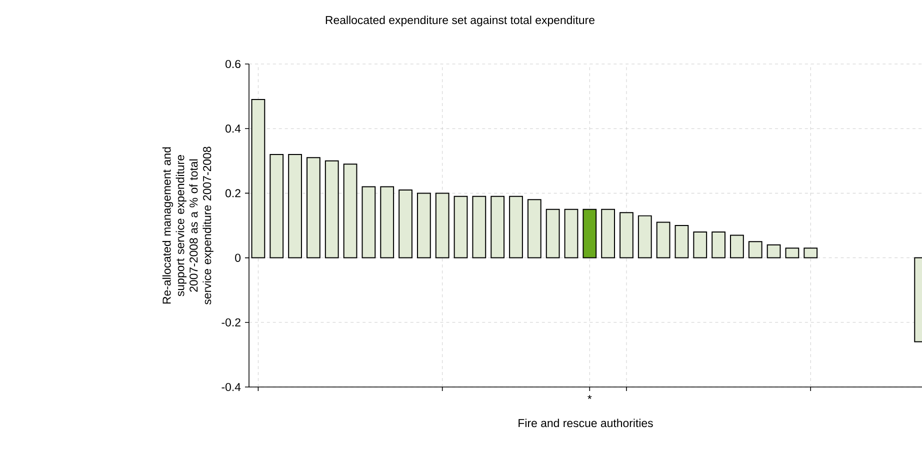 The height and width of the screenshot is (464, 922). I want to click on y-axis-title: Re-allocated management and support service expenditure 2007-2008 as a % of total service expenditure 2007-2008, so click(188, 225).